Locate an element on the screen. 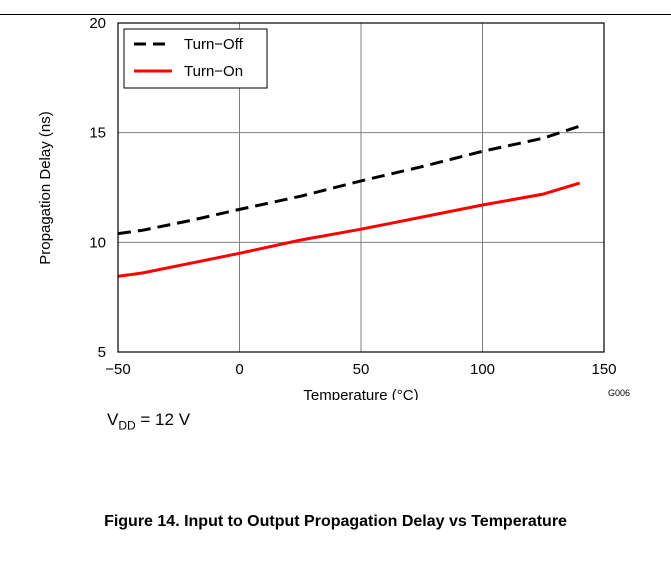 The image size is (671, 563). y-tick-label: 15 is located at coordinates (97, 133).